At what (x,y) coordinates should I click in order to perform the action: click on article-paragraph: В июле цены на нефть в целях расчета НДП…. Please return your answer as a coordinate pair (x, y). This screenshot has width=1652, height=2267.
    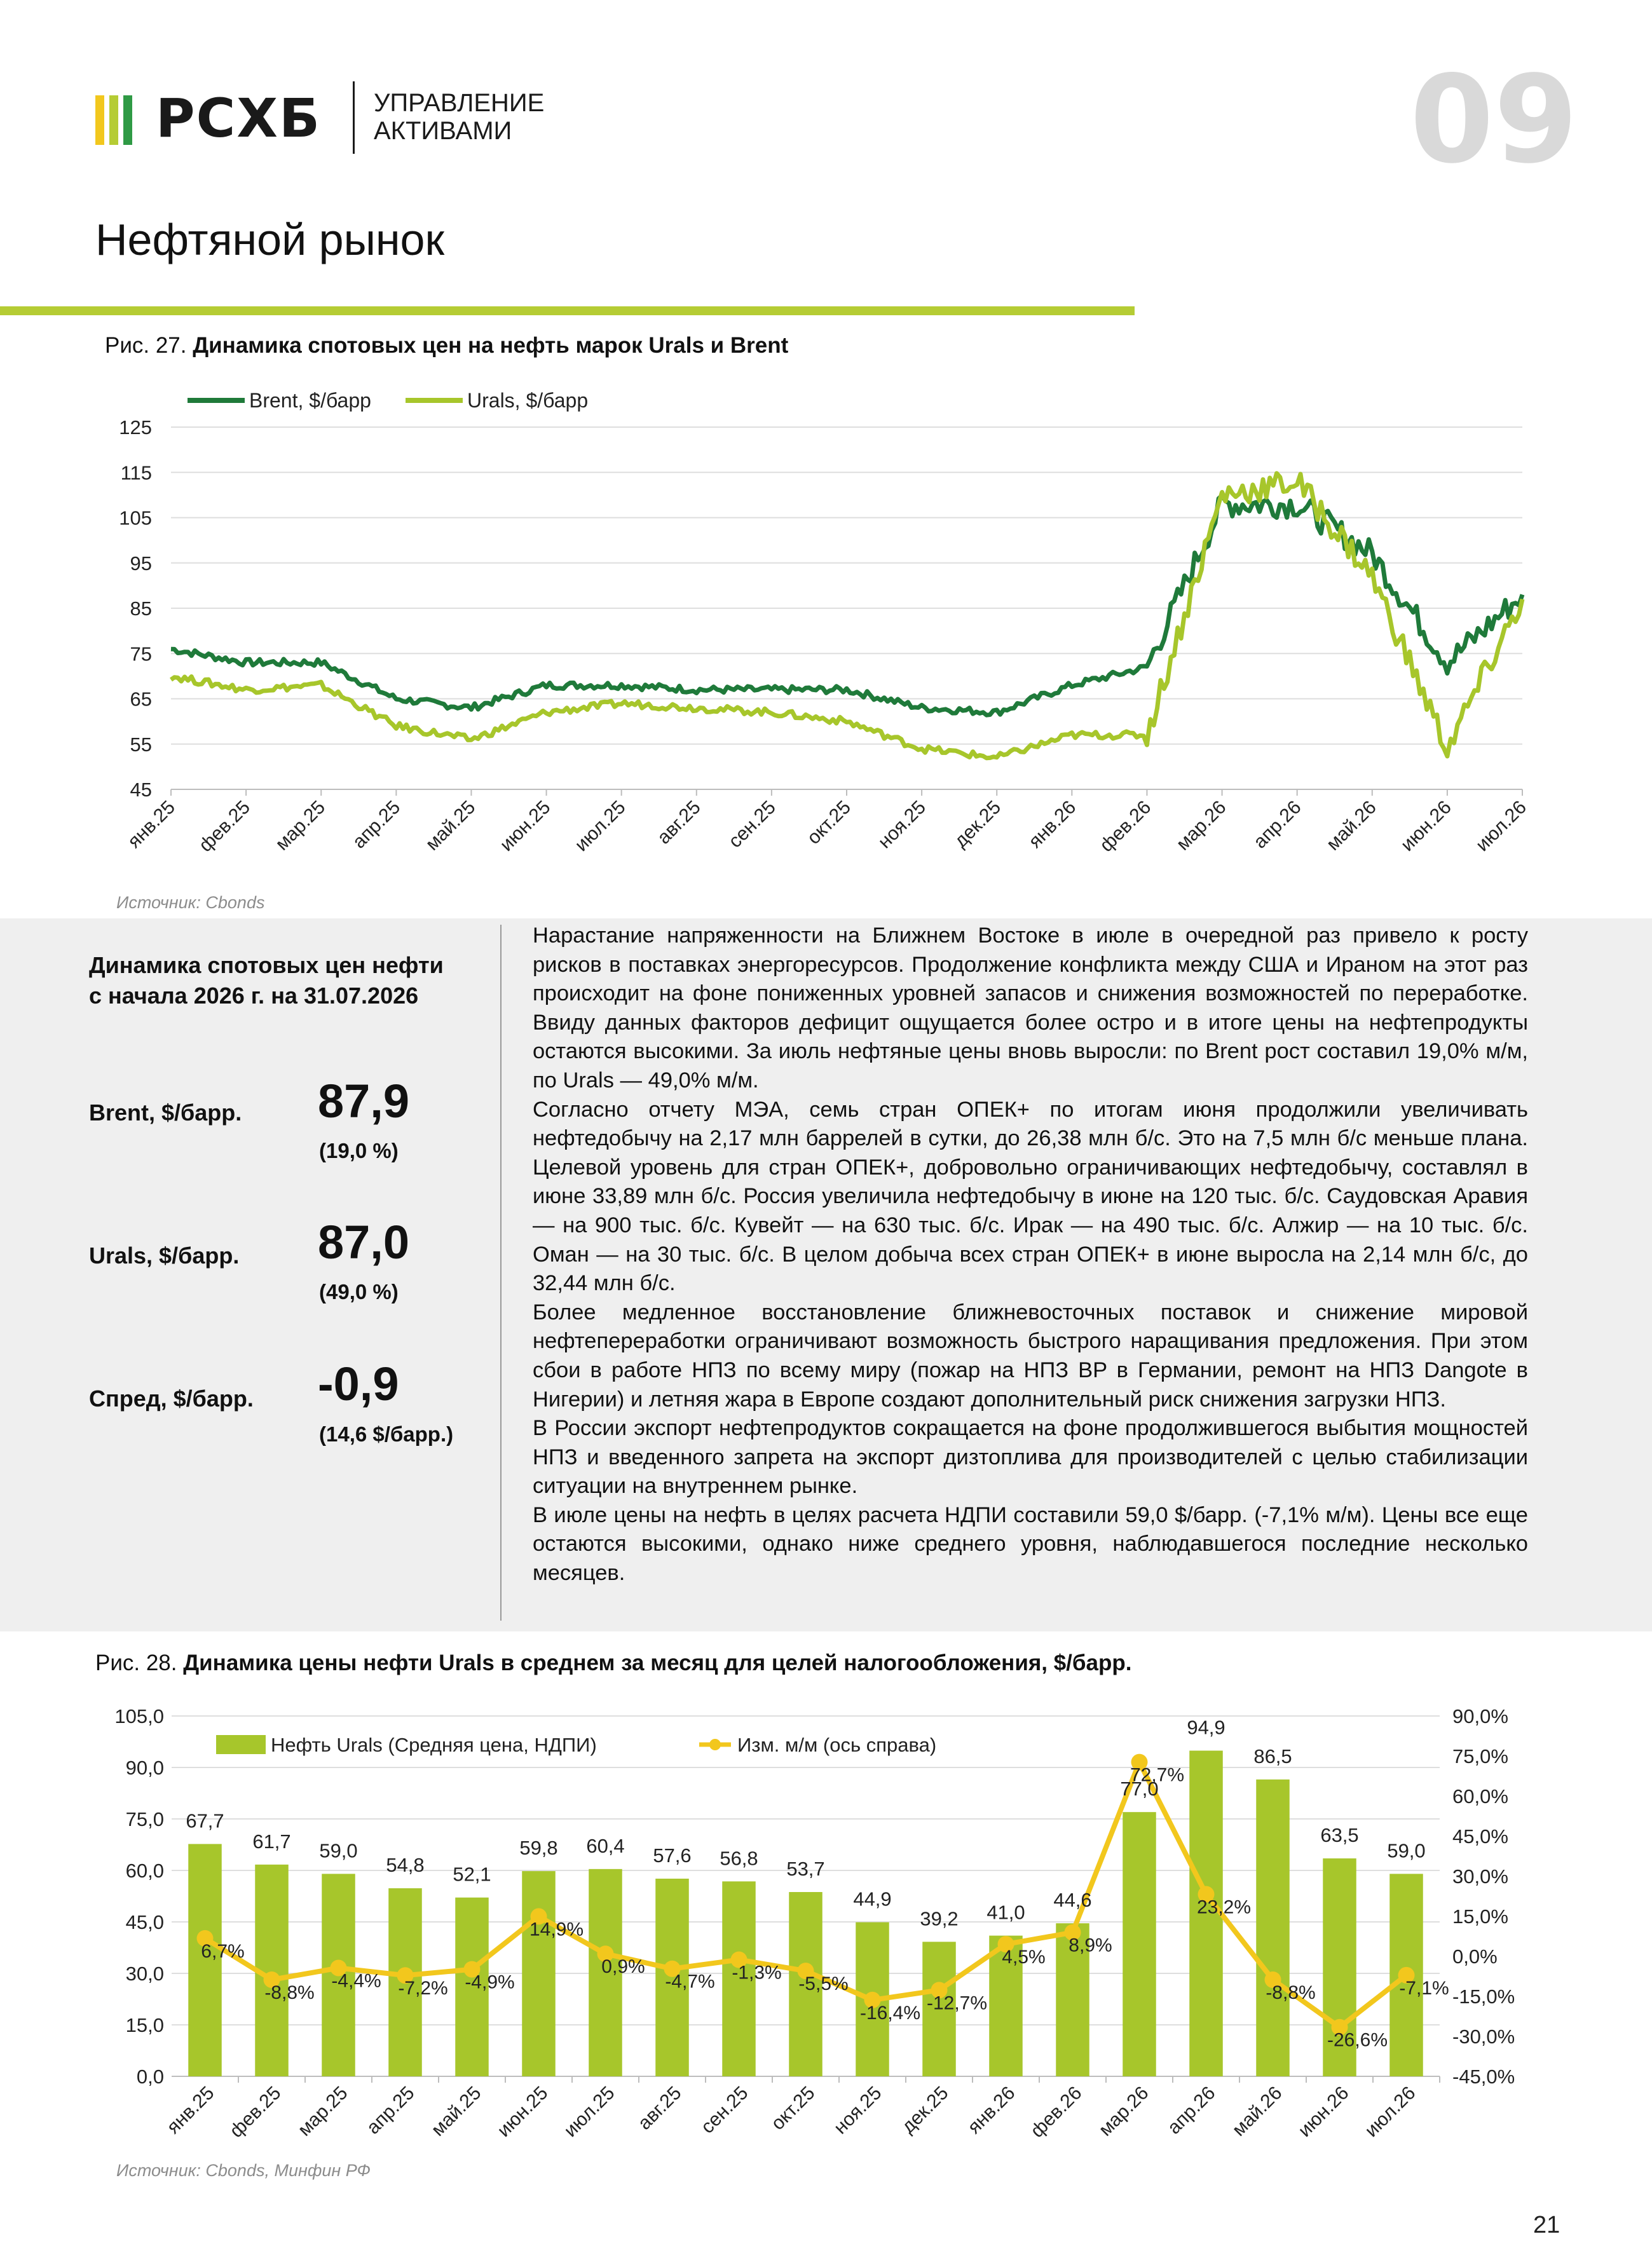
    Looking at the image, I should click on (1030, 1544).